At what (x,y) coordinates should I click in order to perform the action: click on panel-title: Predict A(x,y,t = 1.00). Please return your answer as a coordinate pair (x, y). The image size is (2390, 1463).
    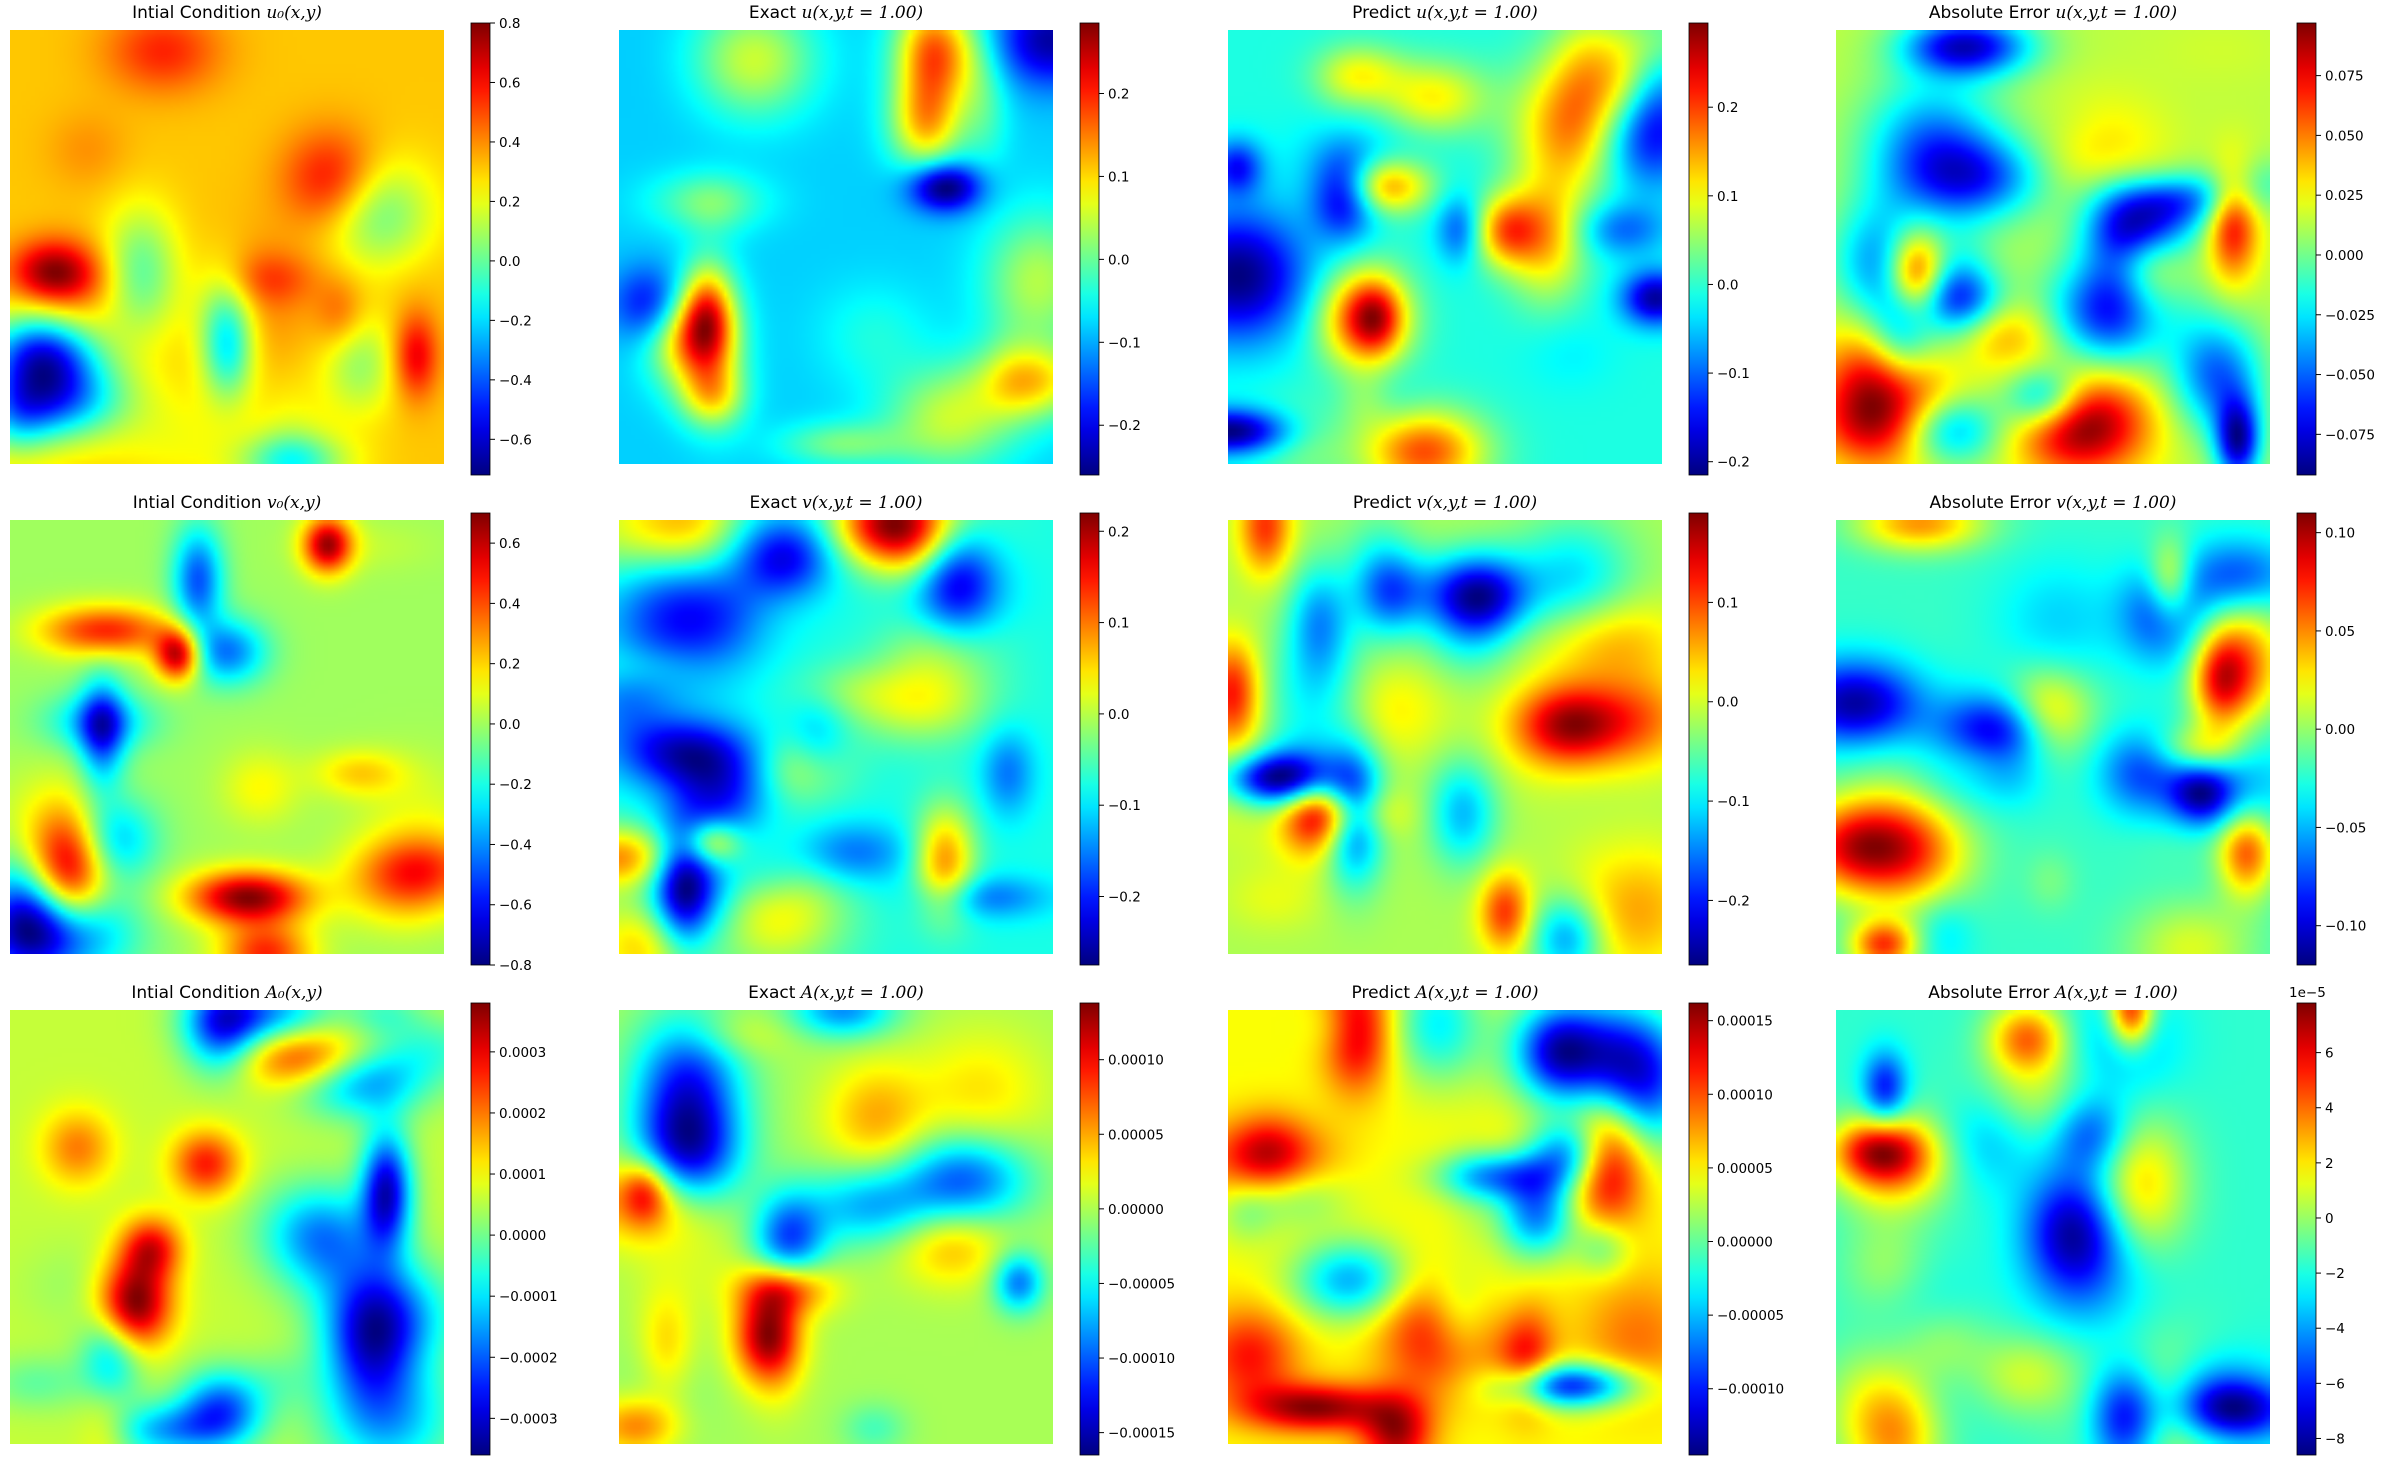
    Looking at the image, I should click on (1445, 993).